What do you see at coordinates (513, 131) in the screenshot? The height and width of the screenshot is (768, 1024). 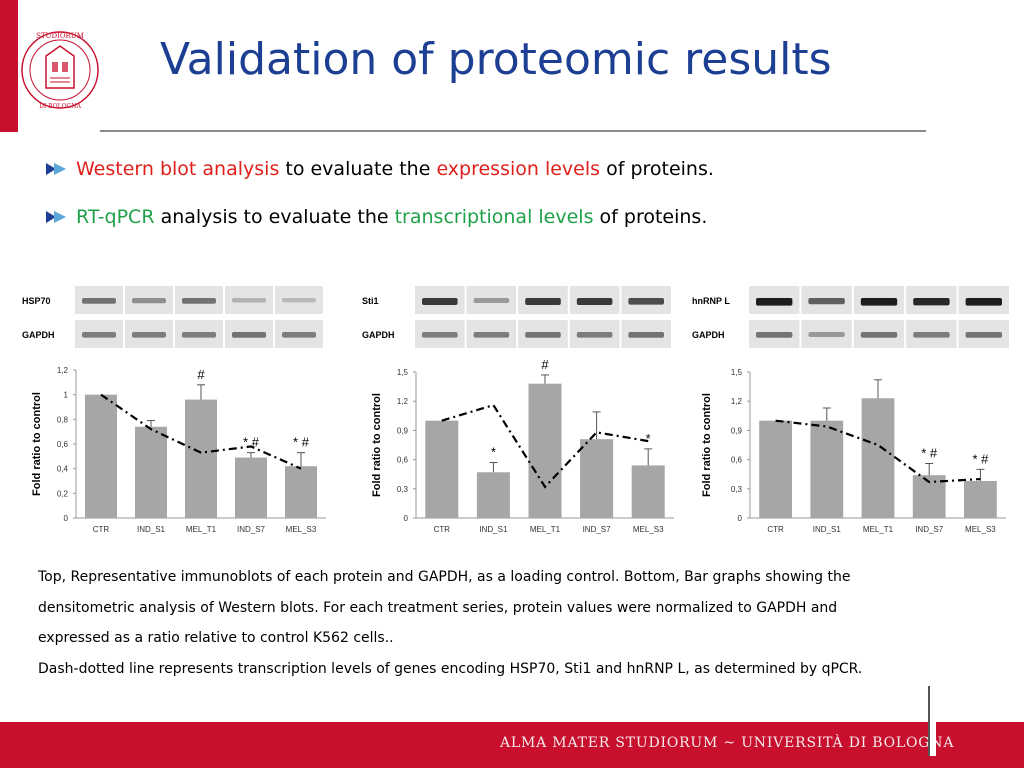 I see `title-divider` at bounding box center [513, 131].